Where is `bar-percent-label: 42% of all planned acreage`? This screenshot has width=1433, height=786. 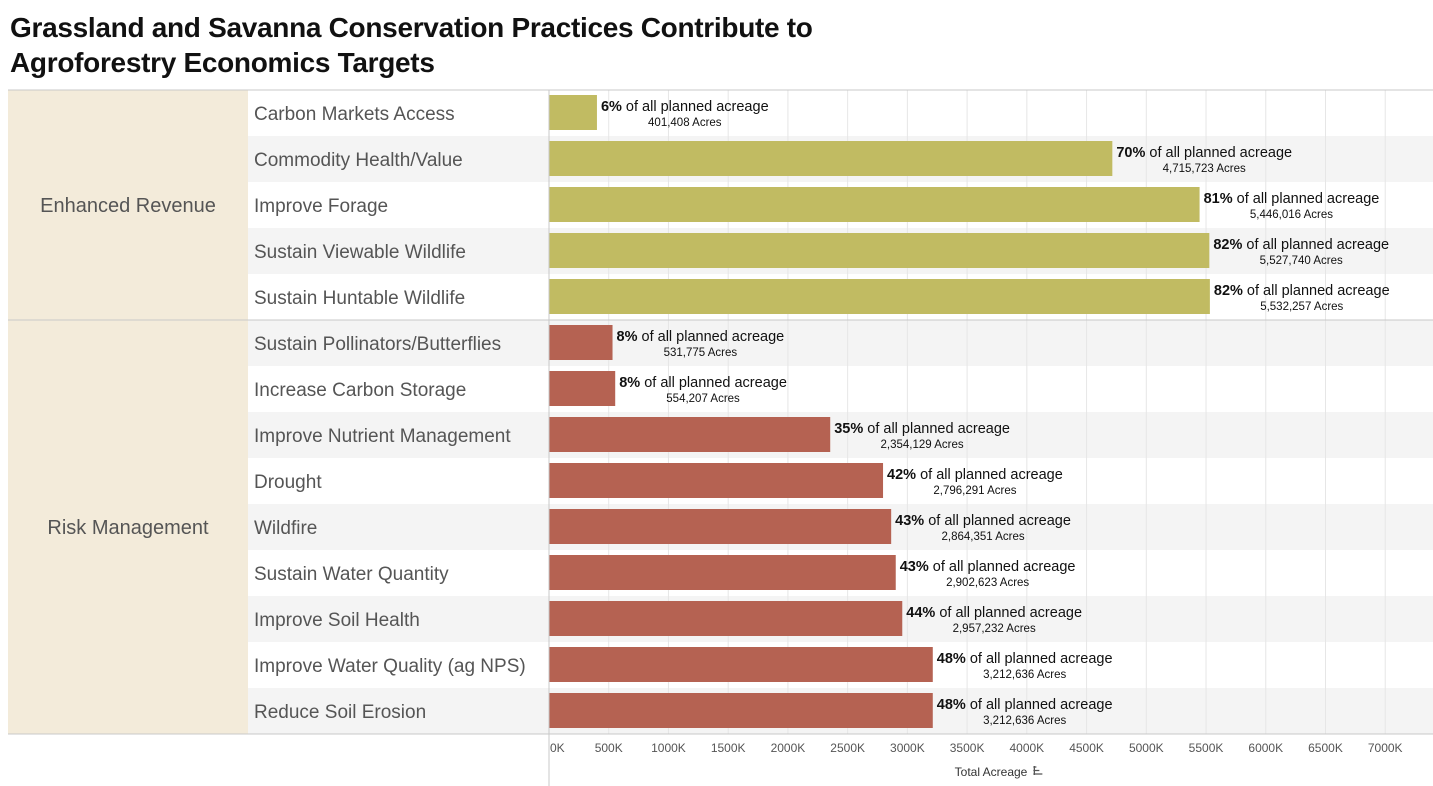 bar-percent-label: 42% of all planned acreage is located at coordinates (975, 475).